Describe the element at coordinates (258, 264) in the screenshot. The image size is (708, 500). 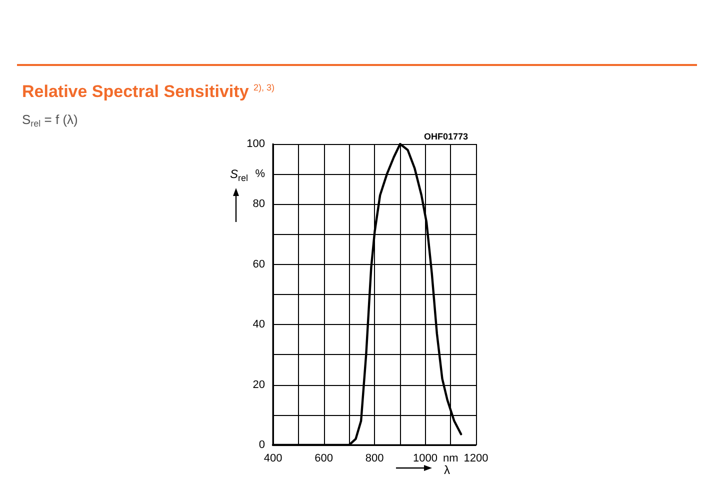
I see `y-tick-label: 60` at that location.